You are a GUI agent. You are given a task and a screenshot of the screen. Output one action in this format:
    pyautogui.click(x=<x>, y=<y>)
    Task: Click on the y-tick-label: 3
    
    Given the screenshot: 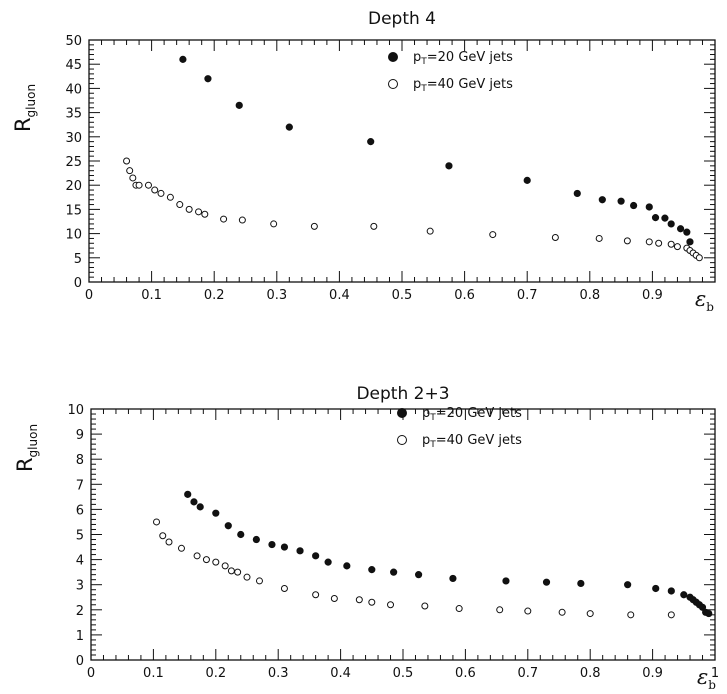 What is the action you would take?
    pyautogui.click(x=80, y=586)
    